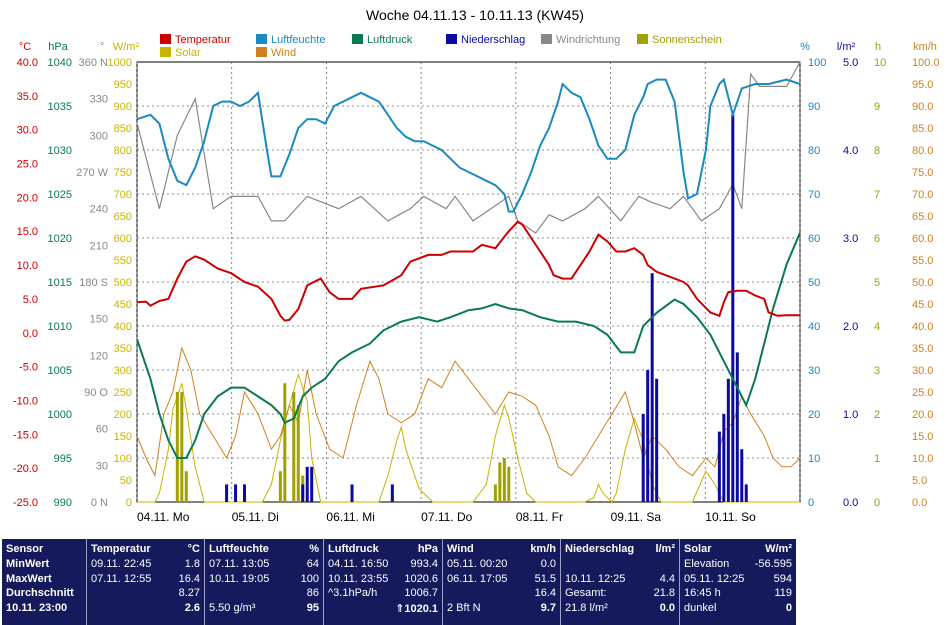  I want to click on legend-label: Temperatur, so click(203, 40).